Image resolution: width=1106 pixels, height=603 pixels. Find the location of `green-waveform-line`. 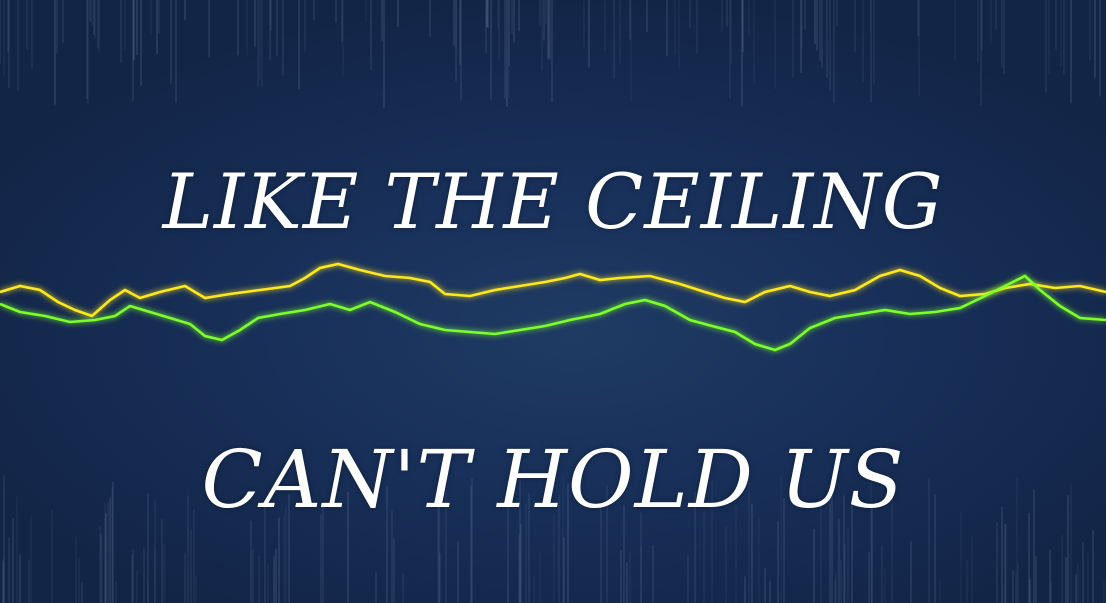

green-waveform-line is located at coordinates (553, 313).